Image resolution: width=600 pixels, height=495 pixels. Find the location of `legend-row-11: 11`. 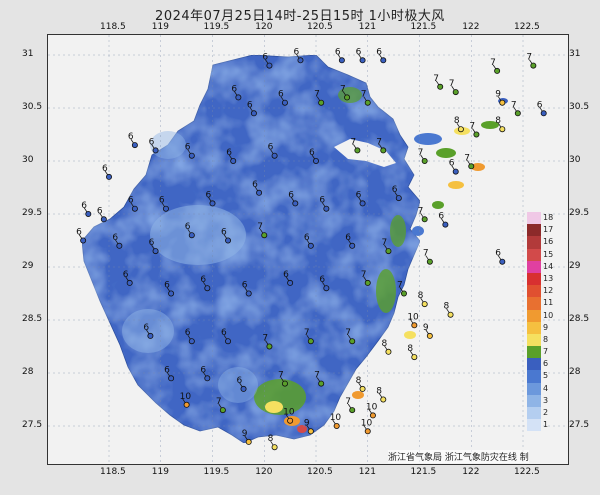

legend-row-11: 11 is located at coordinates (542, 303).